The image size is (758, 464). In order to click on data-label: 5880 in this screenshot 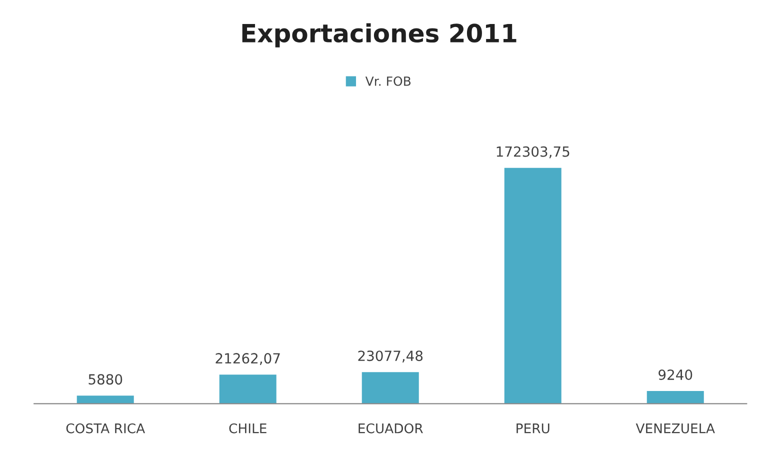, I will do `click(105, 379)`.